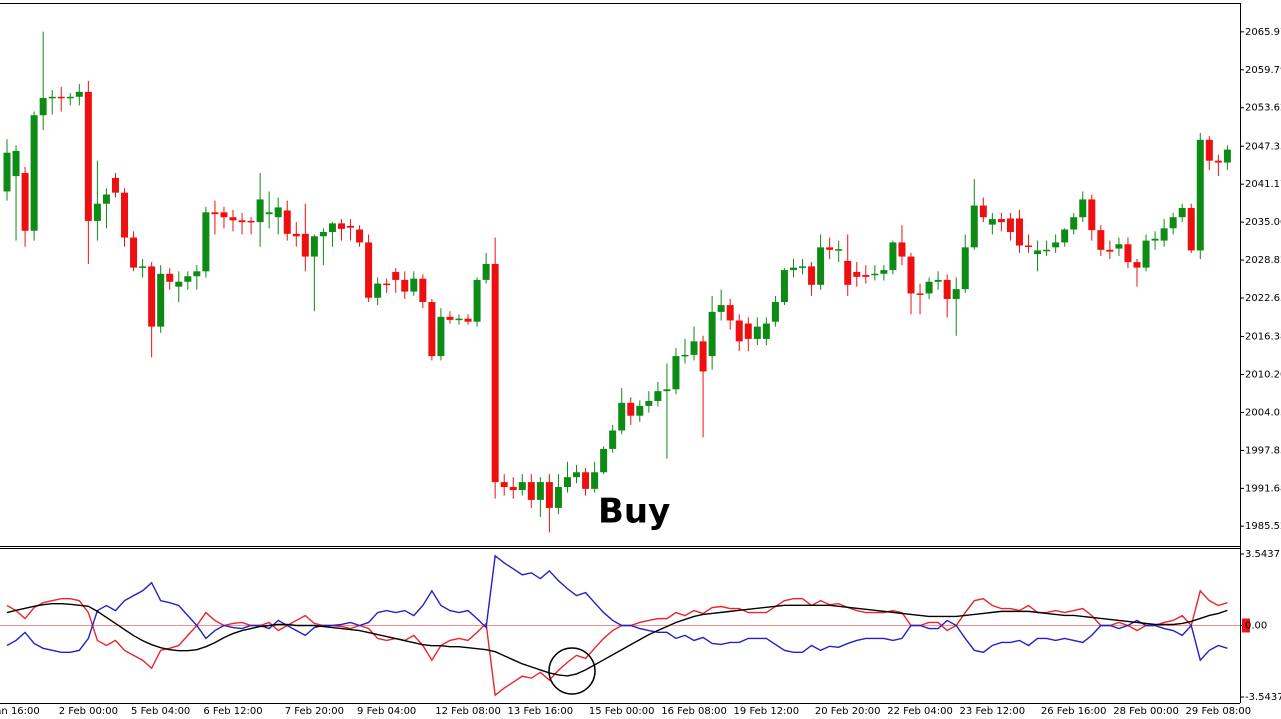 The height and width of the screenshot is (719, 1281). What do you see at coordinates (694, 711) in the screenshot?
I see `x-tick-label: 16 Feb 08:00` at bounding box center [694, 711].